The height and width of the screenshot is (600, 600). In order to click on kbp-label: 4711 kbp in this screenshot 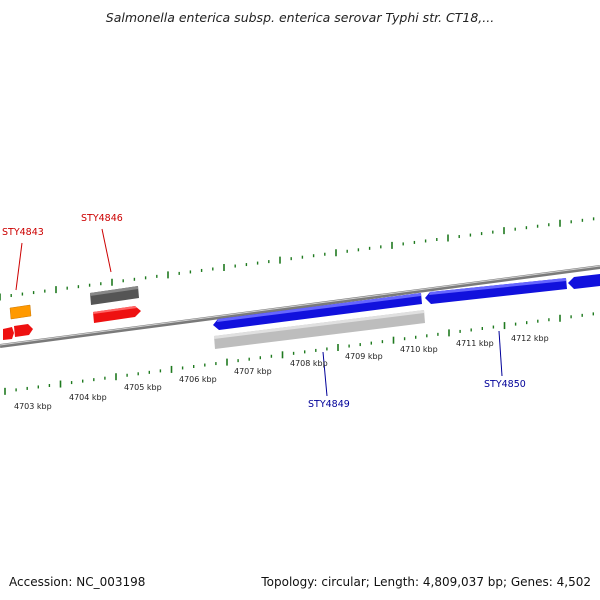, I will do `click(475, 343)`.